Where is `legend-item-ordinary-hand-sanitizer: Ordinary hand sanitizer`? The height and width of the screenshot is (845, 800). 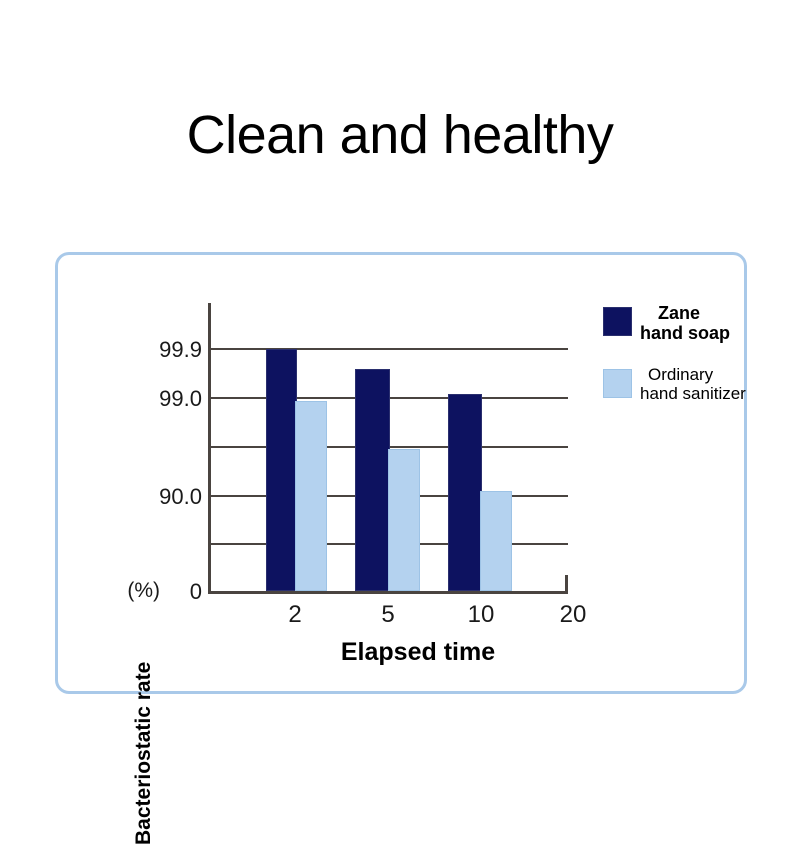
legend-item-ordinary-hand-sanitizer: Ordinary hand sanitizer is located at coordinates (674, 384).